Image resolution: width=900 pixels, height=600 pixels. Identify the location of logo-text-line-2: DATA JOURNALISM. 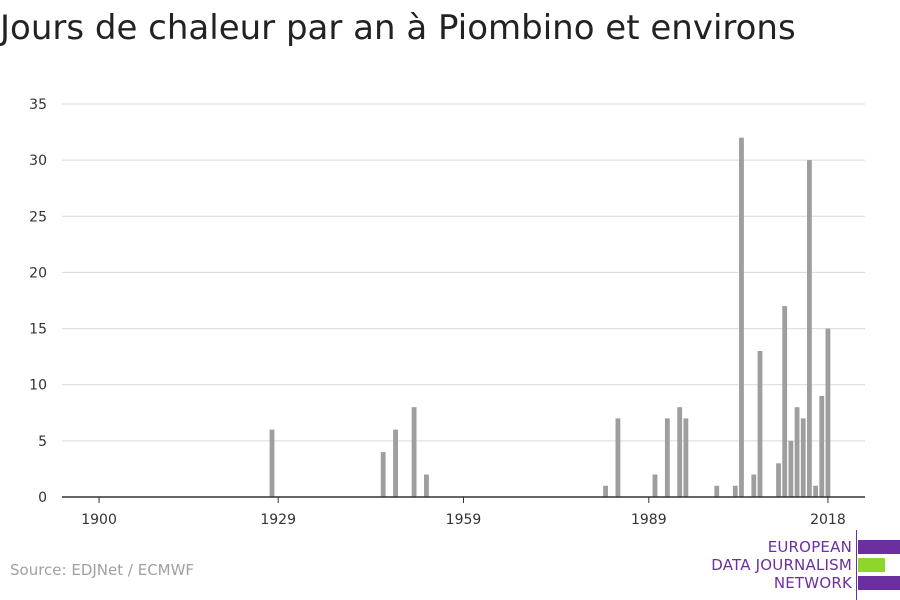
(781, 565).